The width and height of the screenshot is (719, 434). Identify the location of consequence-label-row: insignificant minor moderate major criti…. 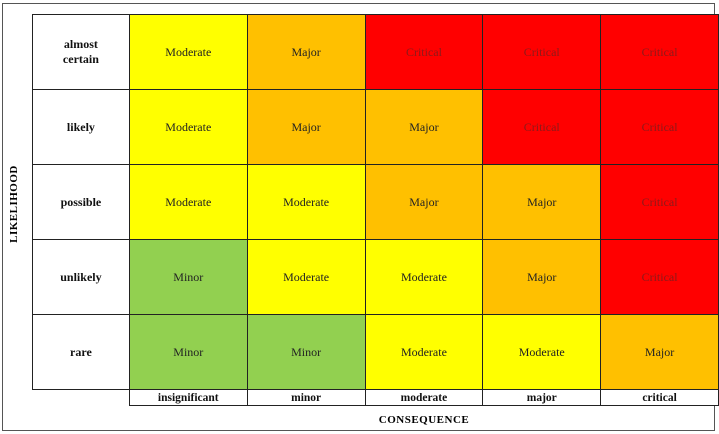
(376, 397).